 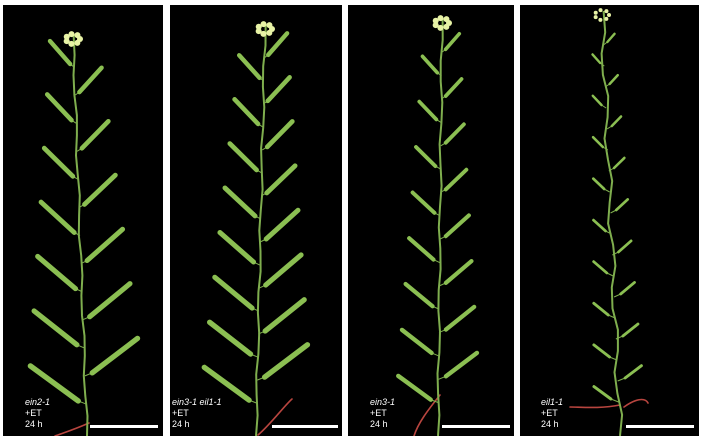 I want to click on scale-bar-b, so click(x=305, y=426).